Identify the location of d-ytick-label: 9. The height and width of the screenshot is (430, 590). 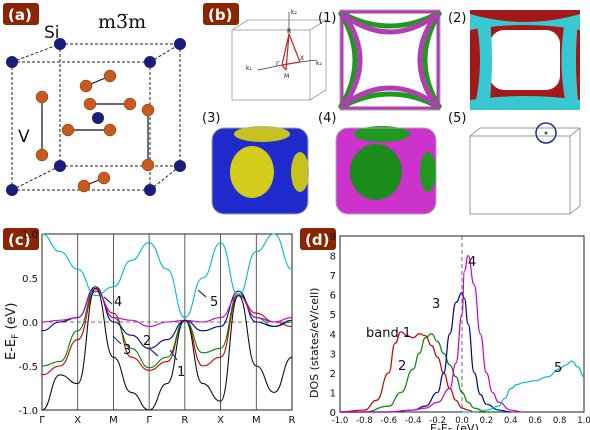
(333, 237).